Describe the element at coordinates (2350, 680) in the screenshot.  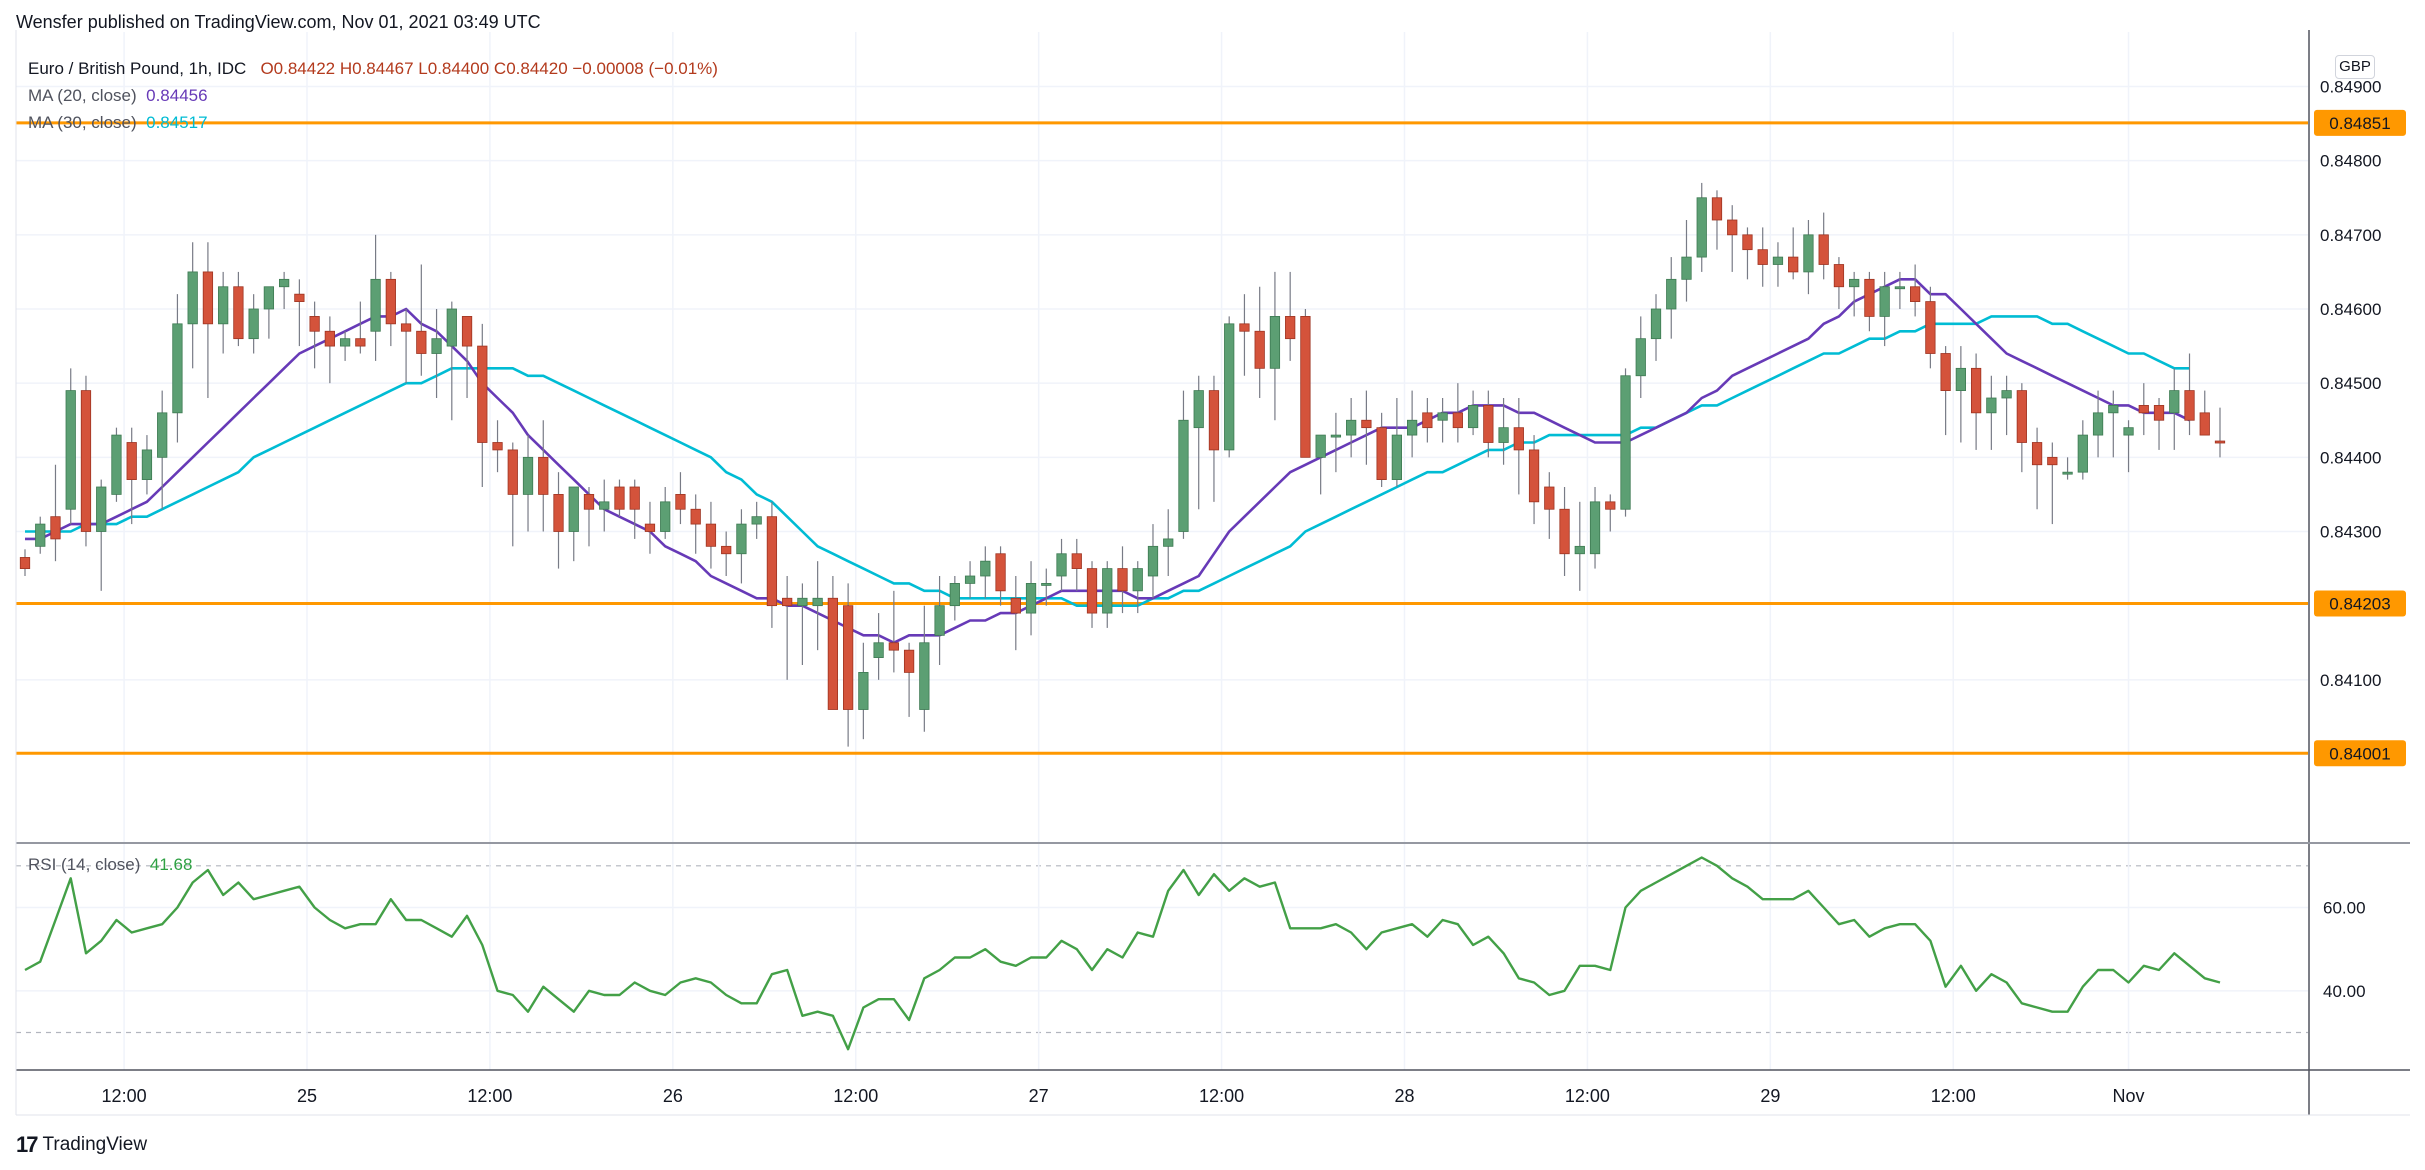
I see `price-tick-label: 0.84100` at that location.